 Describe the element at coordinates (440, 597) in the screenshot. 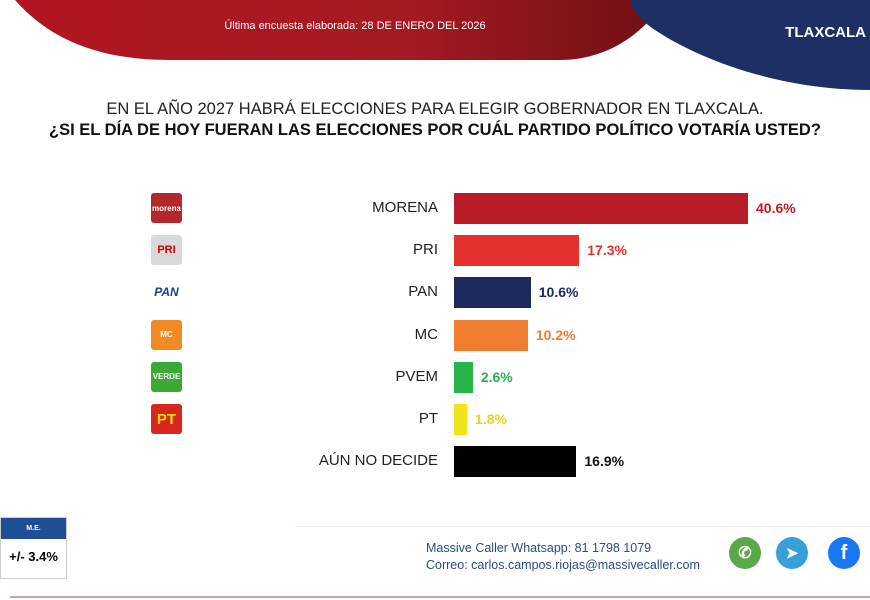

I see `footer-rule` at that location.